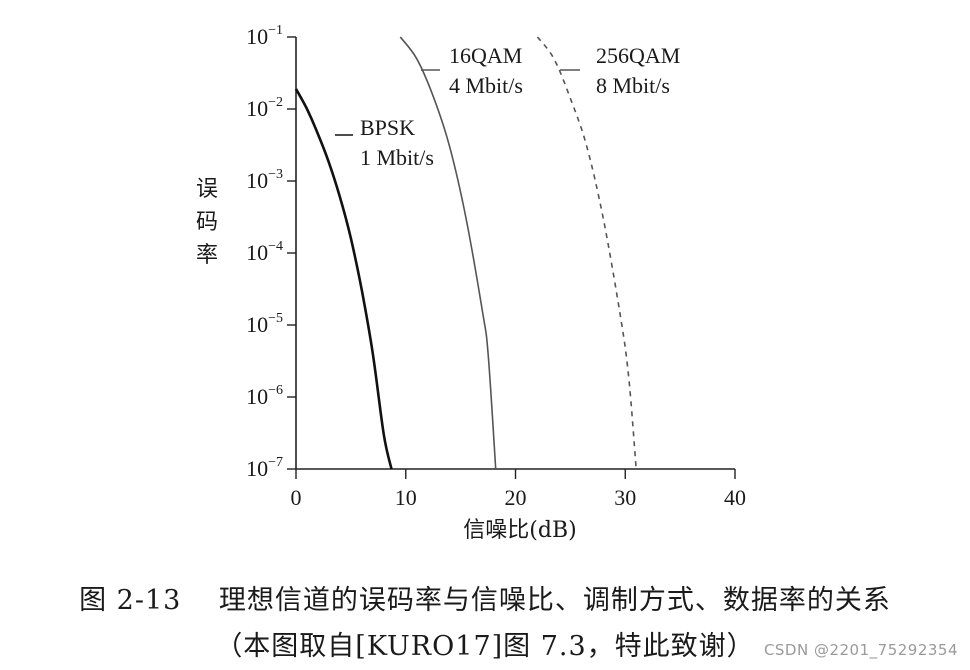 The image size is (970, 670). Describe the element at coordinates (735, 497) in the screenshot. I see `x-tick-label: 40` at that location.